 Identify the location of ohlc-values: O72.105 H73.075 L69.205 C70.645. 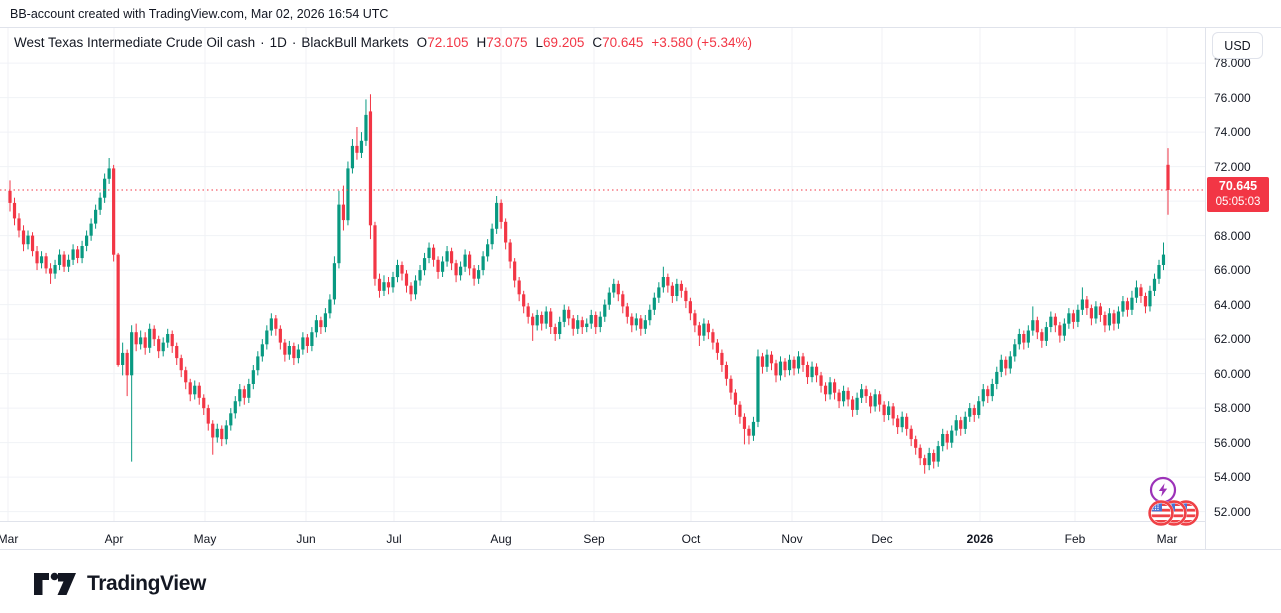
(526, 42).